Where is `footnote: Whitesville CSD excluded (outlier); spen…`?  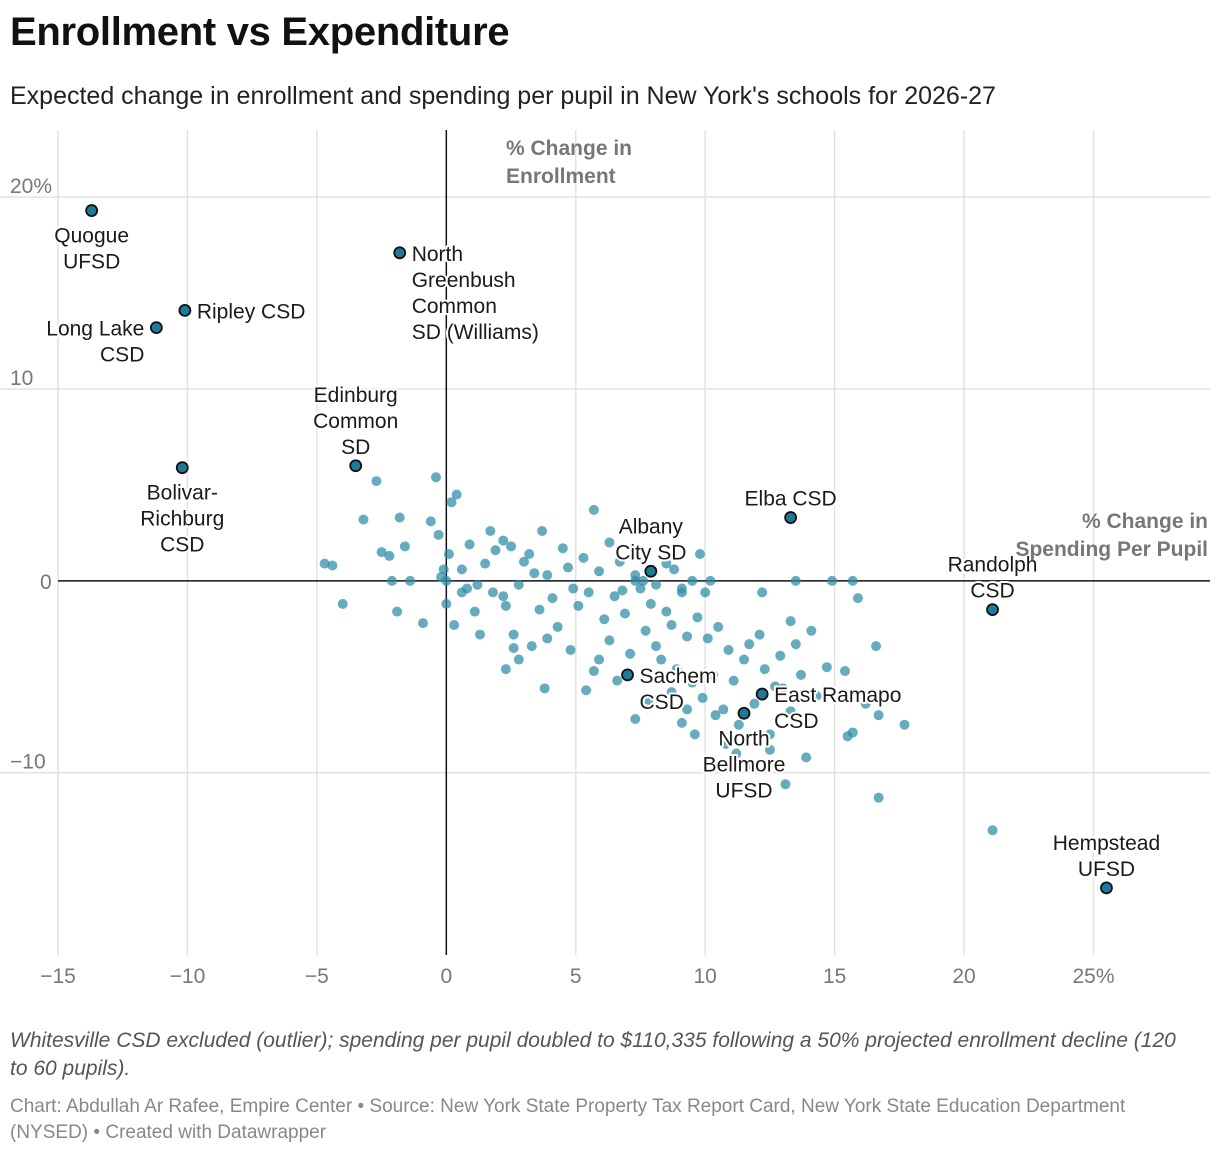 footnote: Whitesville CSD excluded (outlier); spen… is located at coordinates (593, 1054).